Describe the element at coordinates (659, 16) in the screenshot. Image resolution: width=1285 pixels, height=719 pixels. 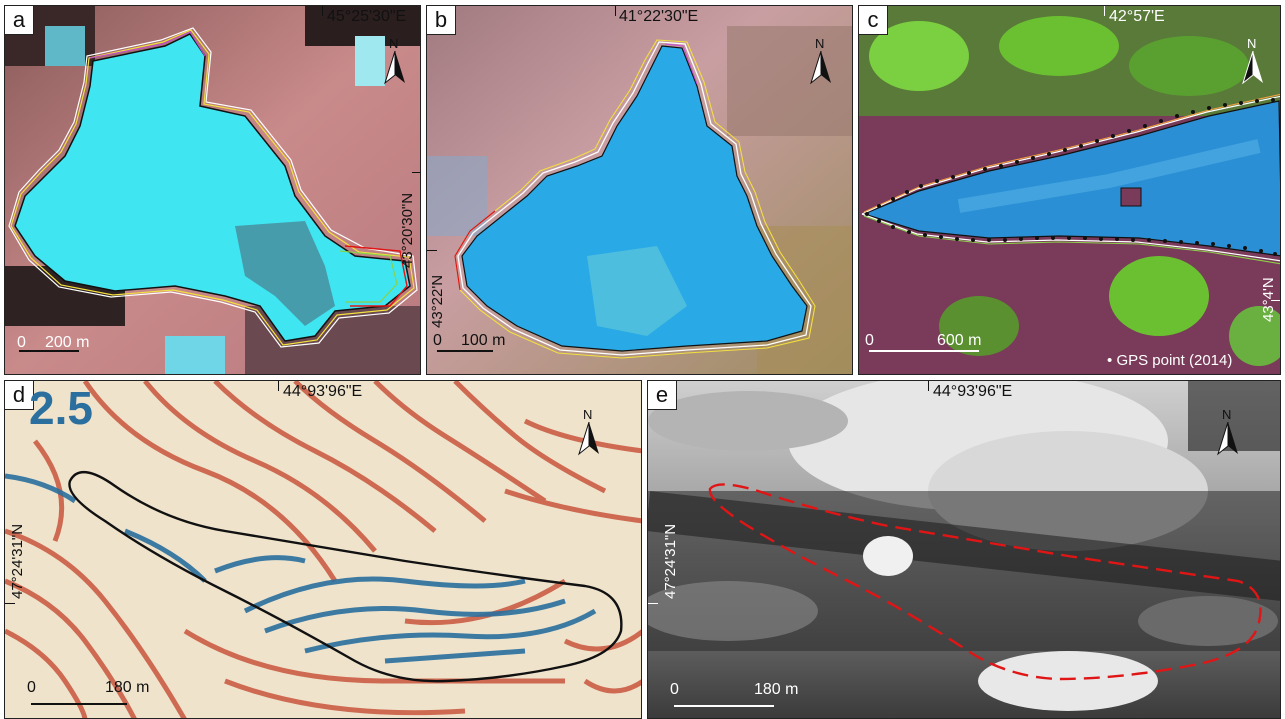
I see `panel-b-longitude: 41°22'30"E` at that location.